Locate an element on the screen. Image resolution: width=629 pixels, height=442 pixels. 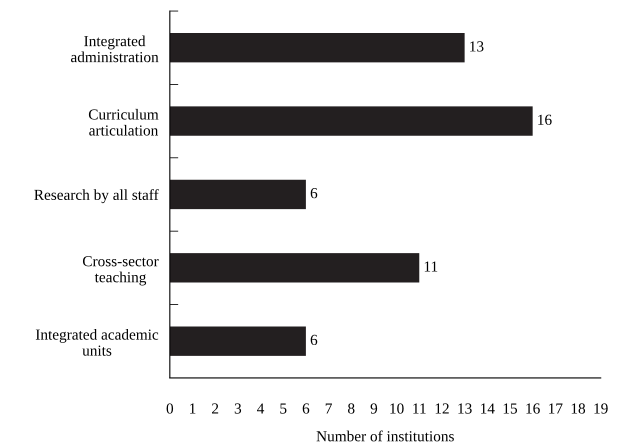
x-tick-label: 9 is located at coordinates (374, 408).